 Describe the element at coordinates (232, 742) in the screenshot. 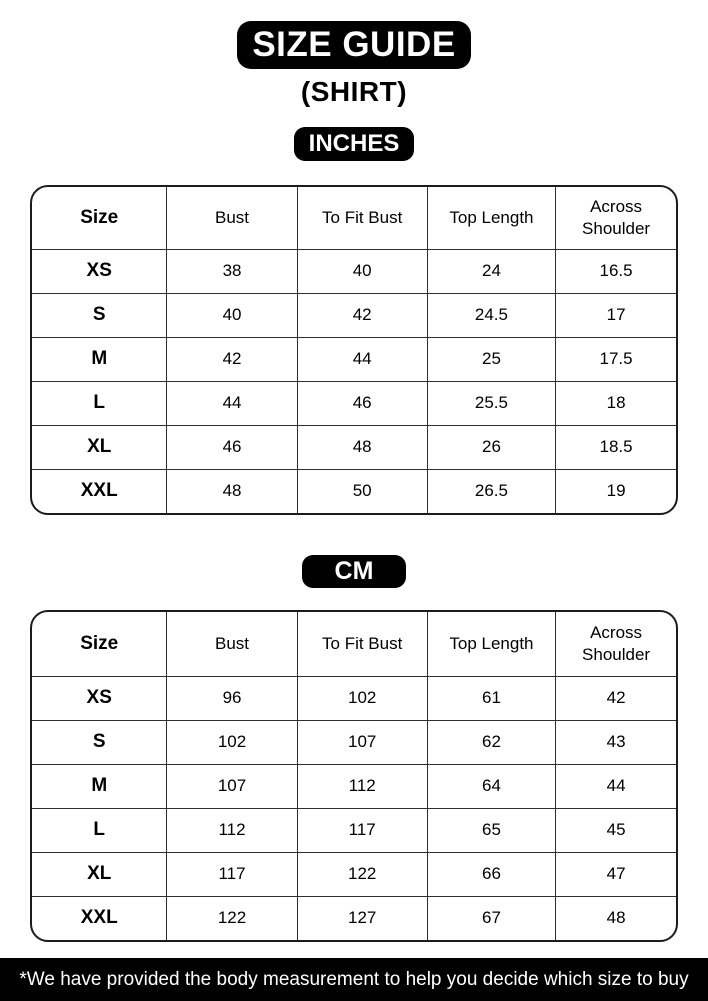

I see `bust-cell: 102` at that location.